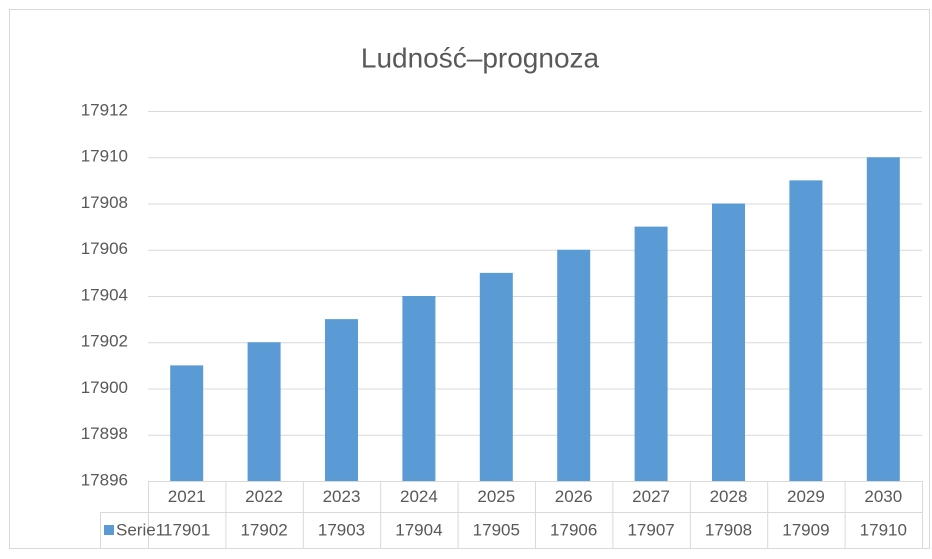  I want to click on y-tick-label: 17896, so click(104, 479).